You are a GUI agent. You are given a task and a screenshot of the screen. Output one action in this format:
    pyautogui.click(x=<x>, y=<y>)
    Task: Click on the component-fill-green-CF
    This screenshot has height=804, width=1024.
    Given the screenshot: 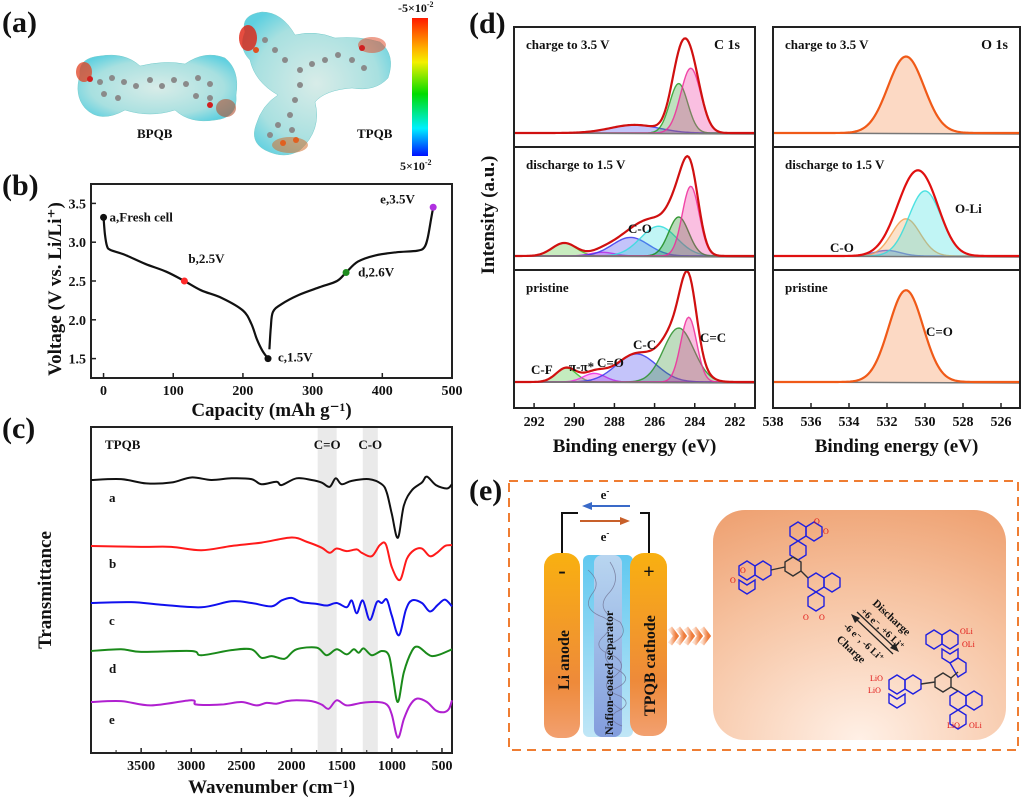 What is the action you would take?
    pyautogui.click(x=634, y=249)
    